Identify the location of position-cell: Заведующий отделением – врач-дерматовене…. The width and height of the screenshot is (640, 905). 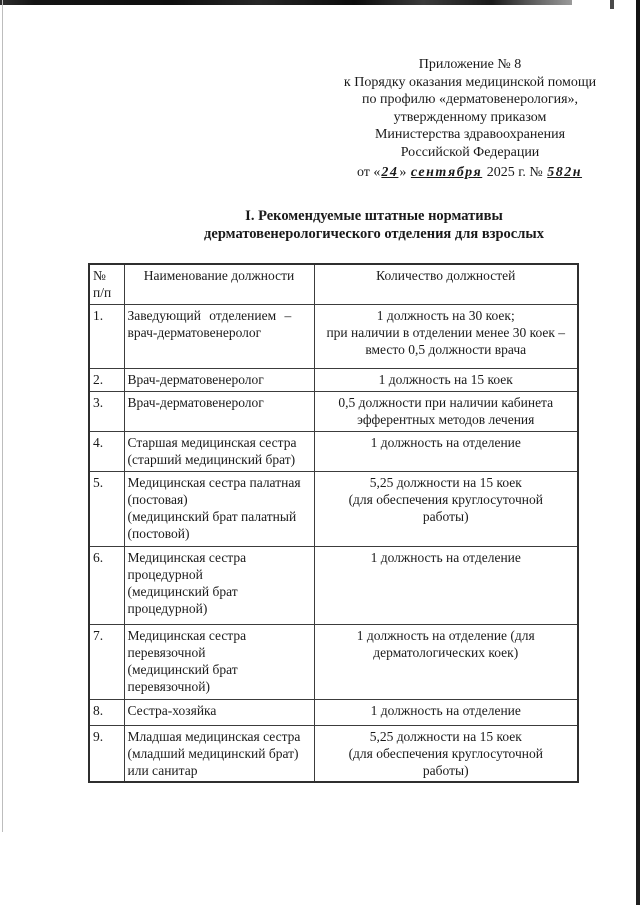
(219, 336).